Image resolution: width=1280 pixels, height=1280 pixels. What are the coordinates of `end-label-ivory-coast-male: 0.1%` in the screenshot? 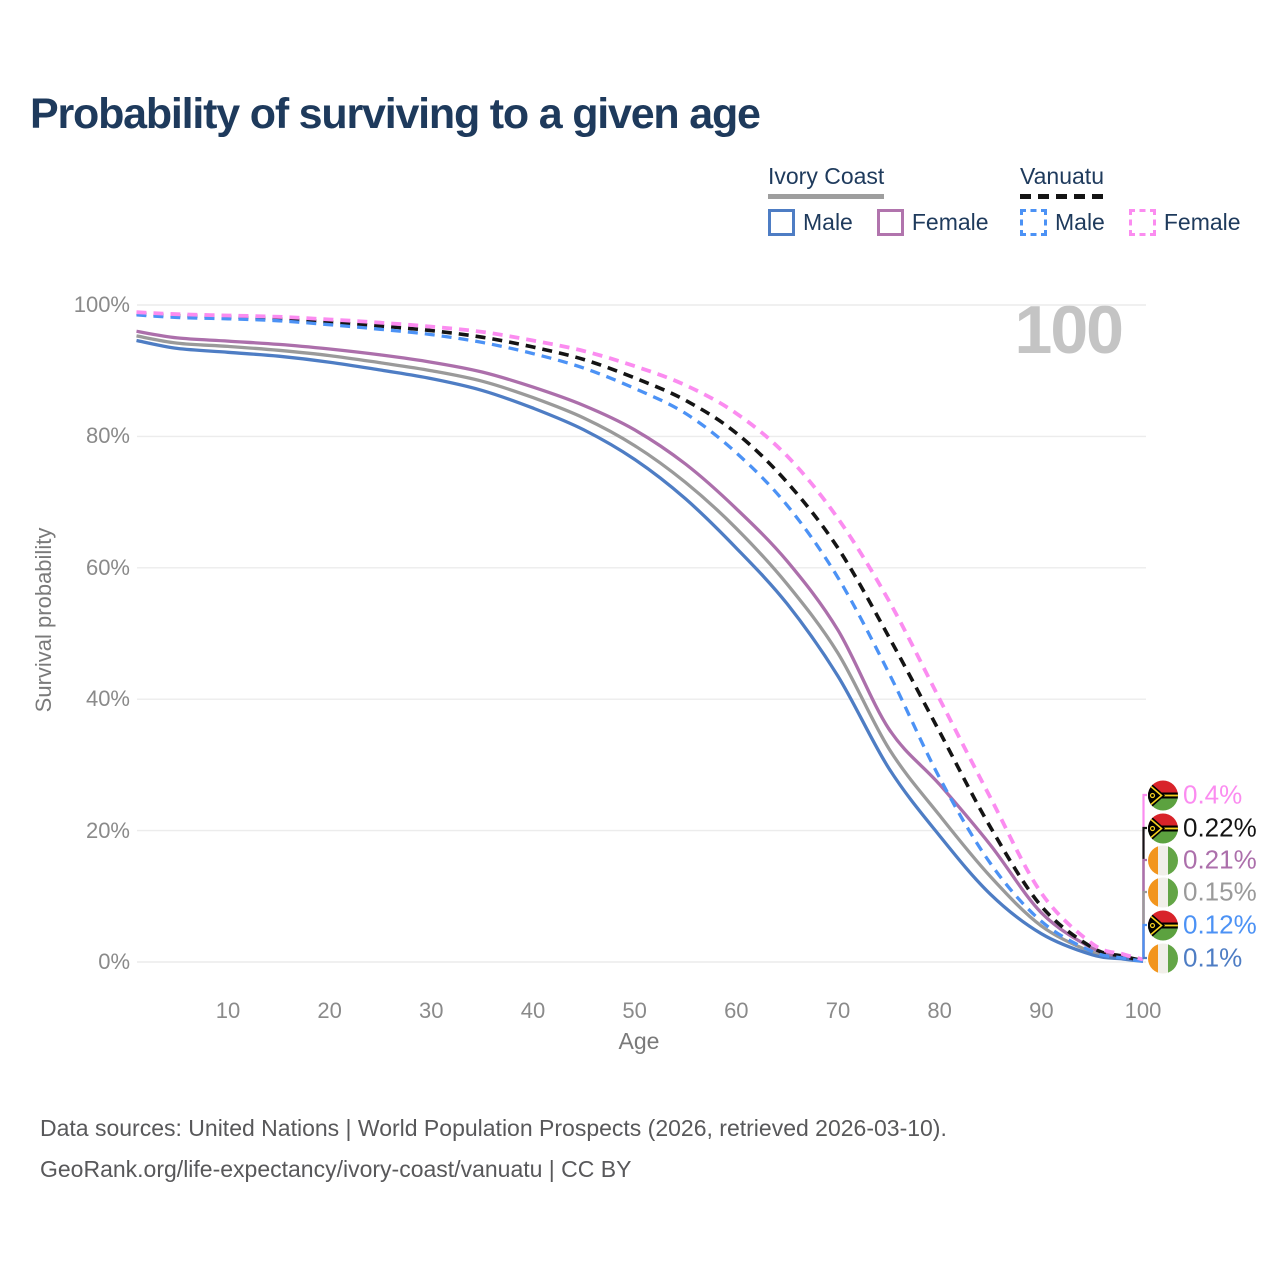 It's located at (1195, 958).